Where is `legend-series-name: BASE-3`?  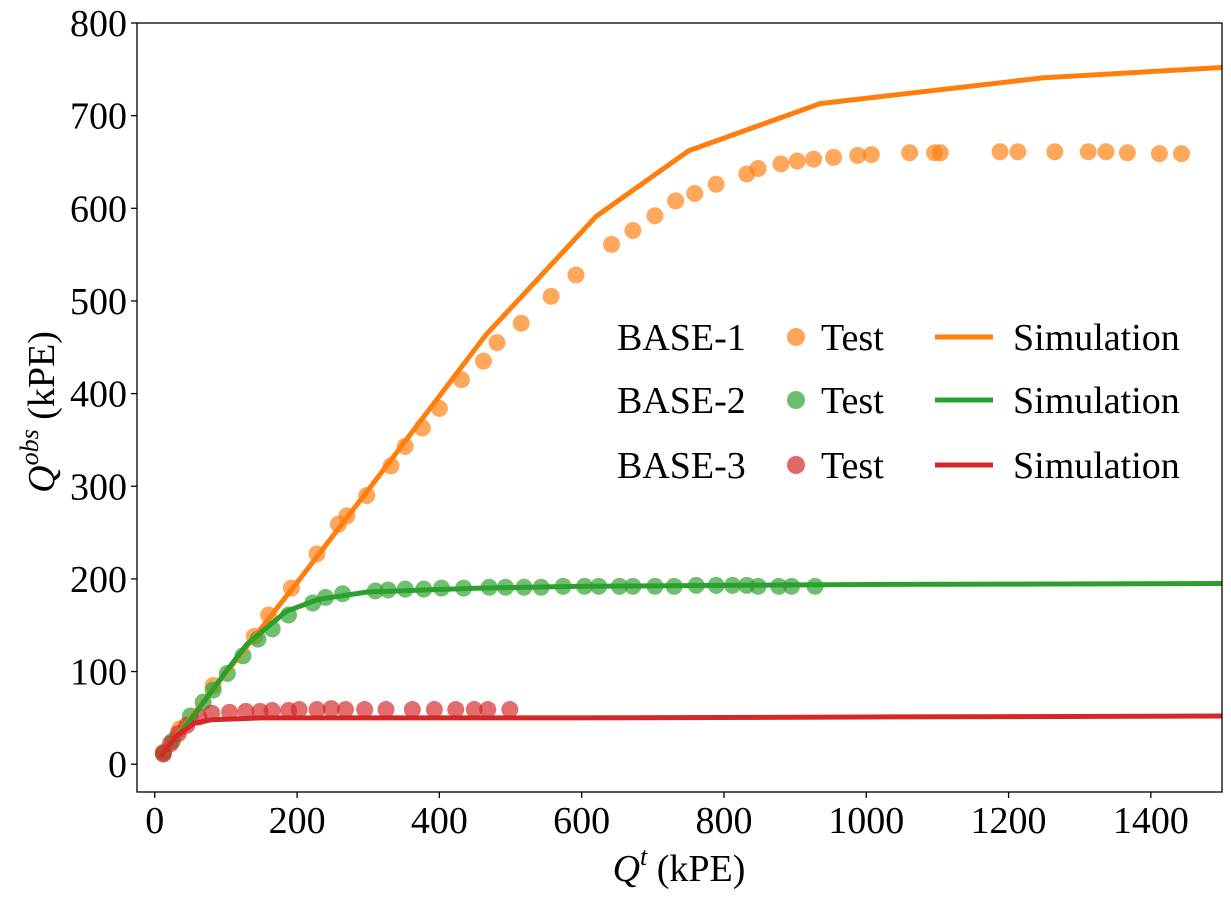 legend-series-name: BASE-3 is located at coordinates (681, 466).